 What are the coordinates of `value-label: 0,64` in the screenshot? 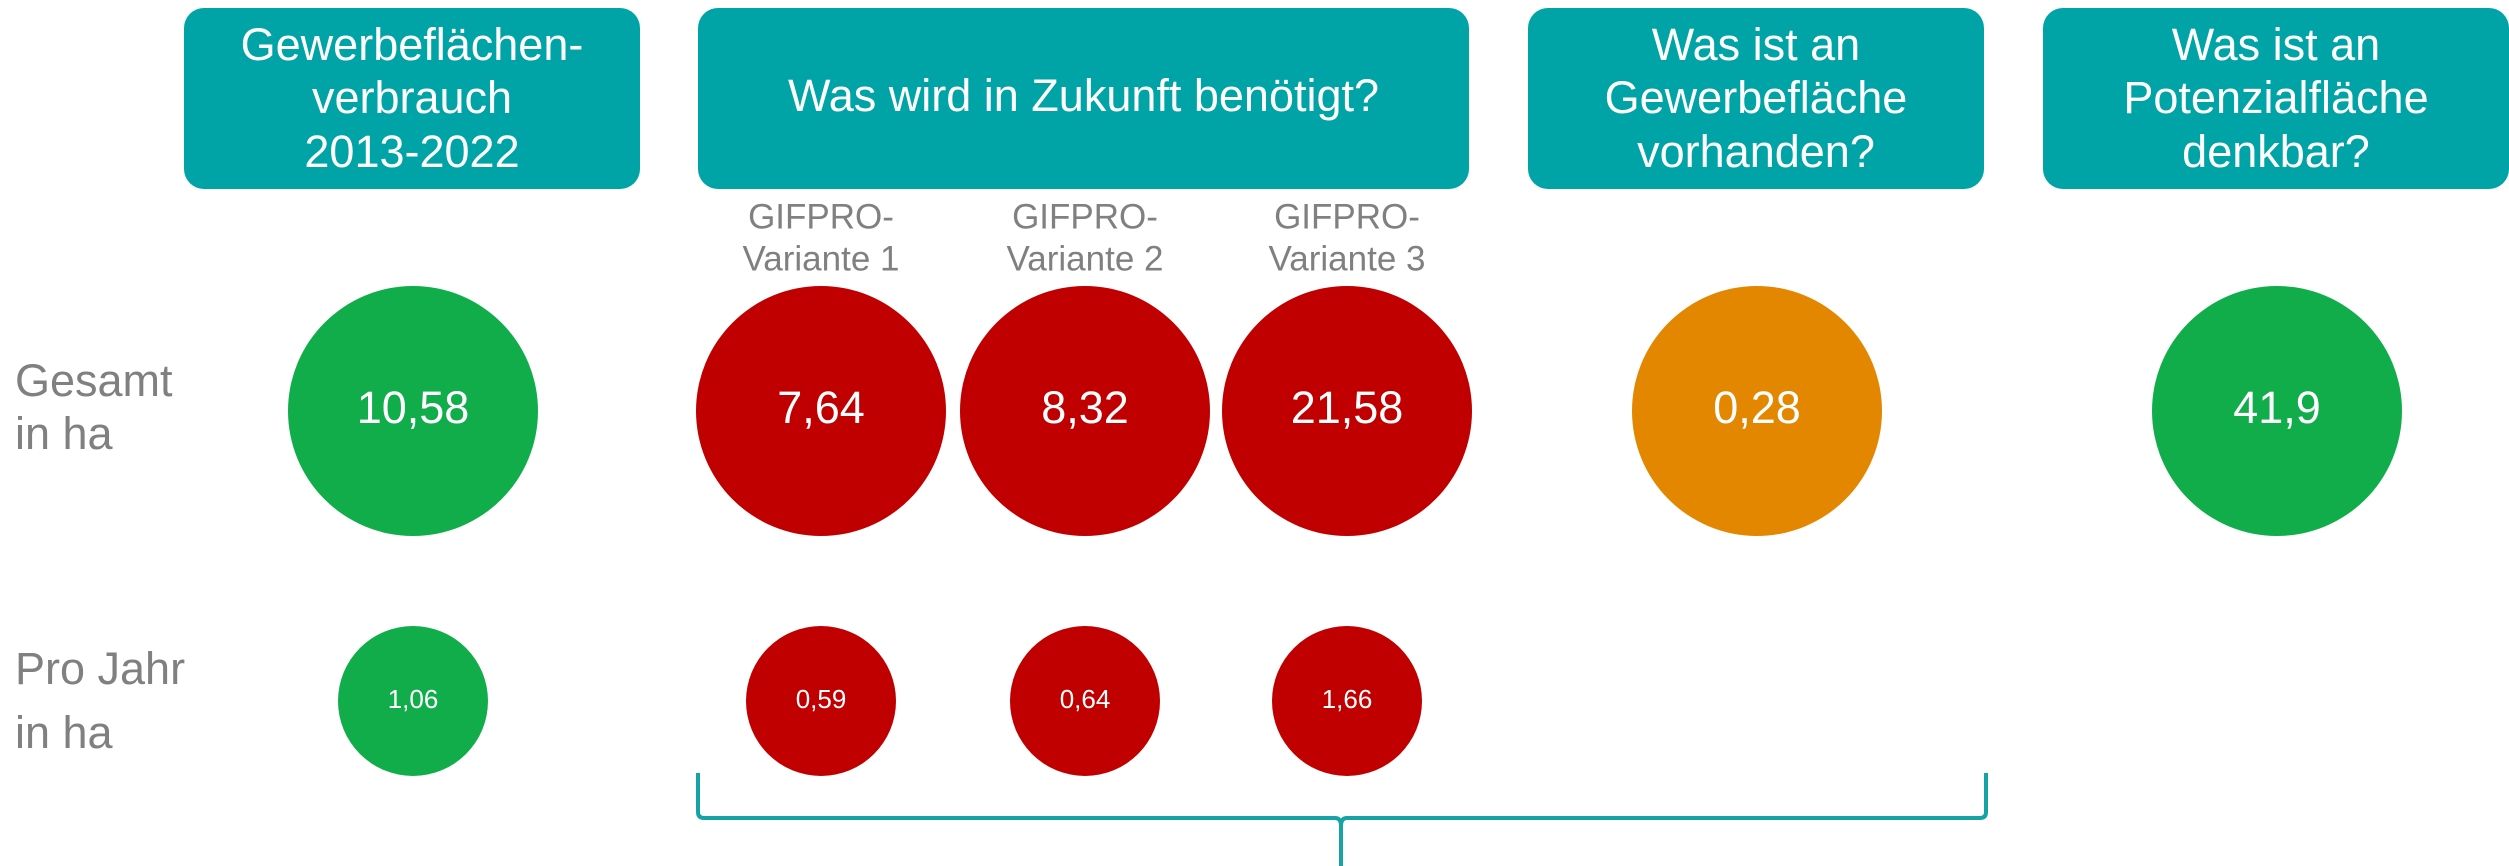 It's located at (1085, 699).